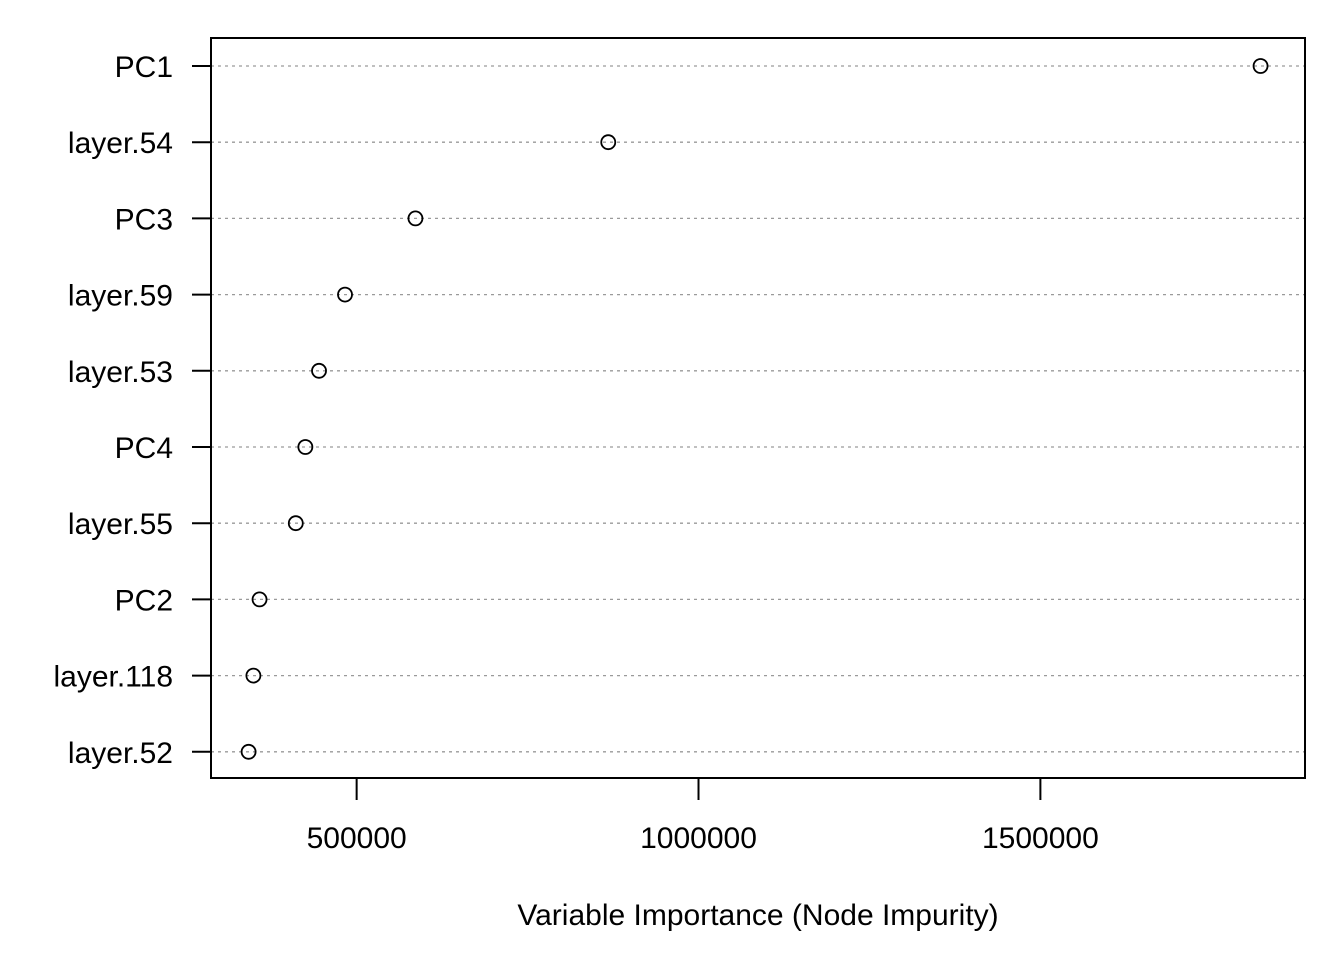 This screenshot has width=1344, height=960. What do you see at coordinates (757, 915) in the screenshot?
I see `x-axis-label: Variable Importance (Node Impurity)` at bounding box center [757, 915].